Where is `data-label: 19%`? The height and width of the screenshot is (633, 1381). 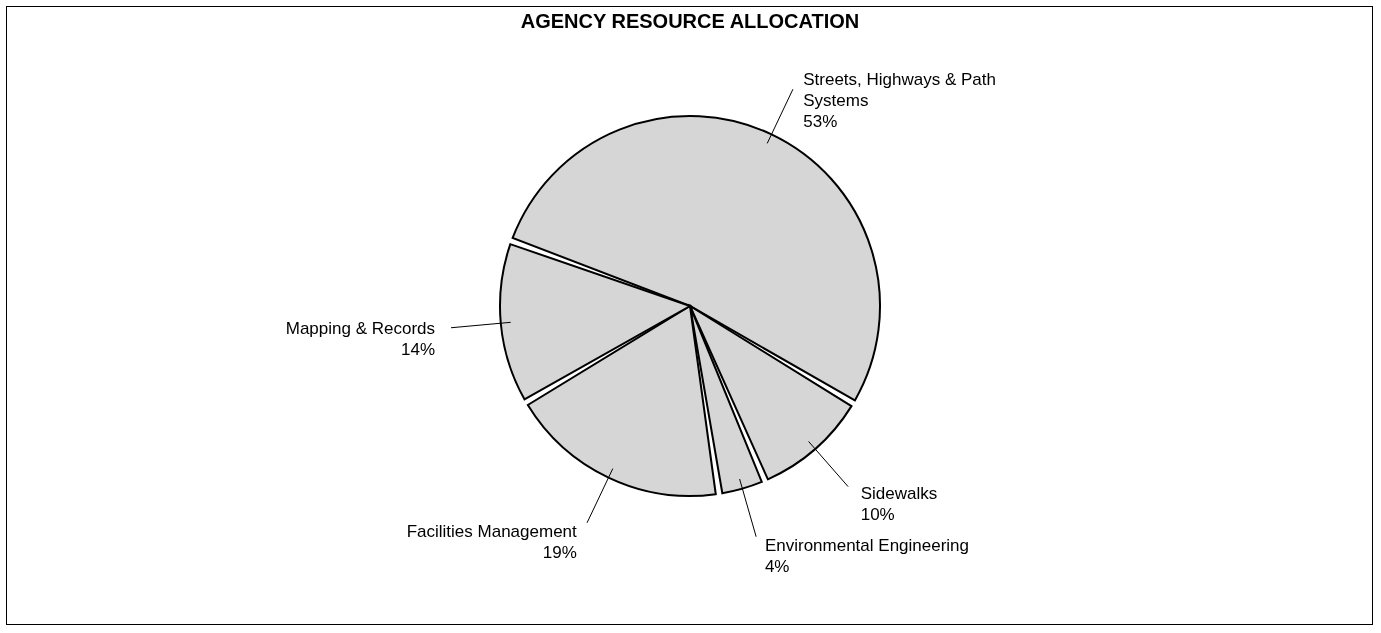
data-label: 19% is located at coordinates (559, 552).